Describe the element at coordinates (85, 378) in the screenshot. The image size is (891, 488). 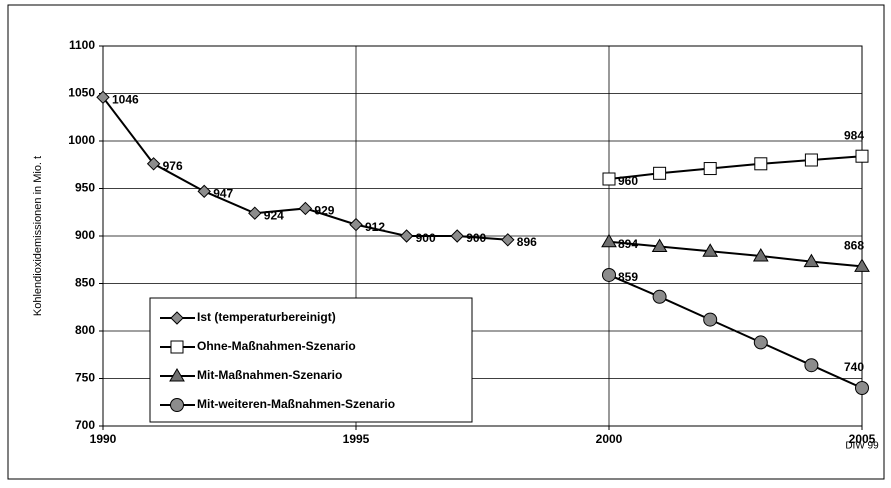
I see `y-tick-label: 750` at that location.